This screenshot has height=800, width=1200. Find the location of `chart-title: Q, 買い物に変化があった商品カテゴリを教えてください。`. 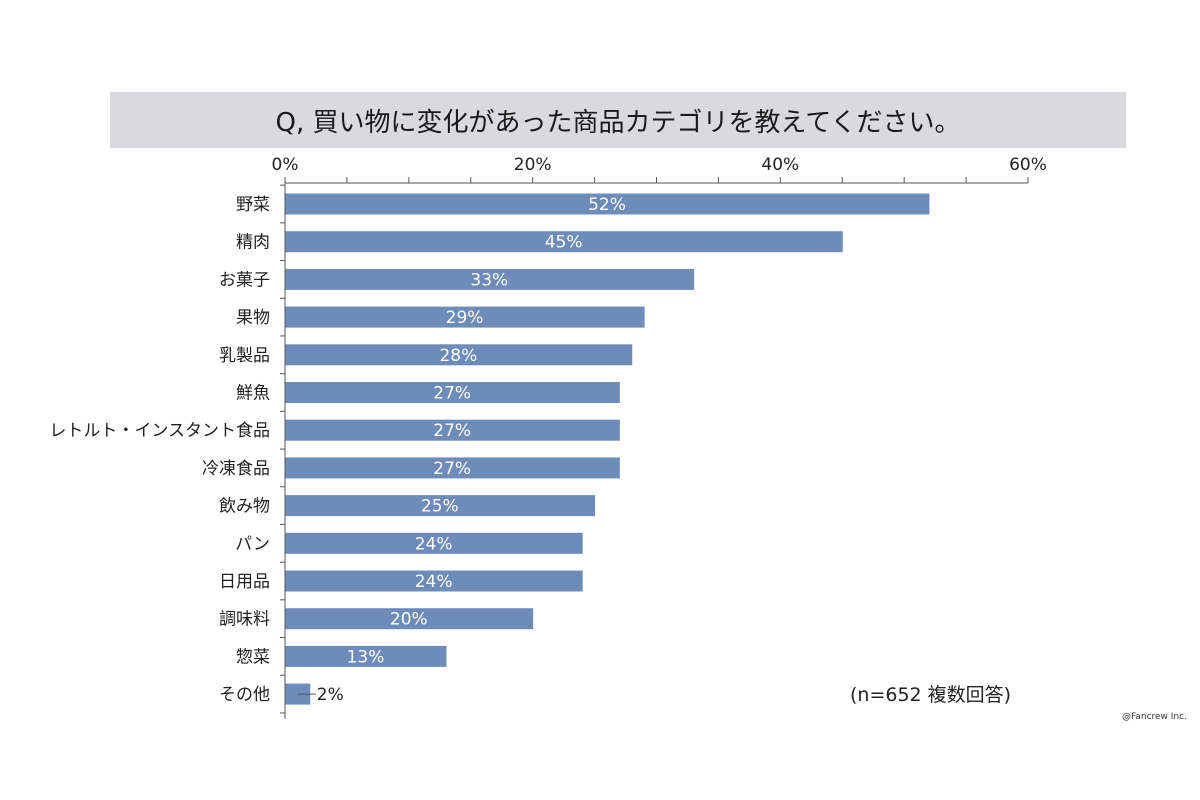

chart-title: Q, 買い物に変化があった商品カテゴリを教えてください。 is located at coordinates (618, 120).